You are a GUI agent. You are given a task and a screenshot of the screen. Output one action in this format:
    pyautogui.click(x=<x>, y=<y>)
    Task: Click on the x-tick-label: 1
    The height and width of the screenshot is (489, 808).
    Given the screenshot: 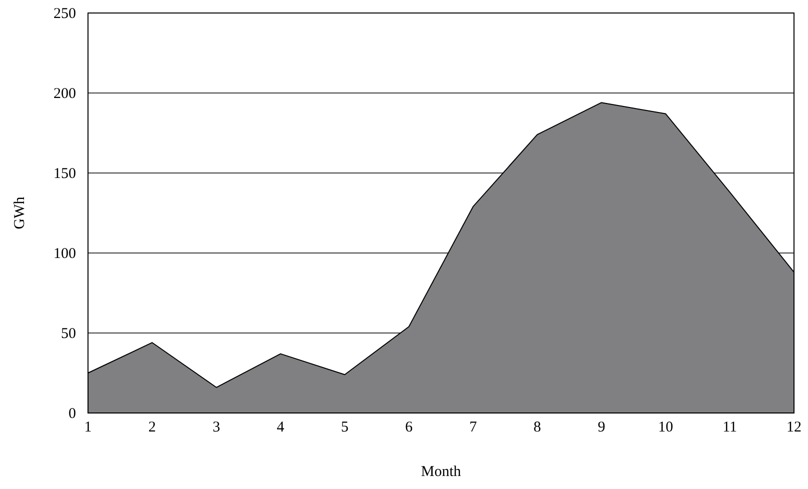 What is the action you would take?
    pyautogui.click(x=88, y=428)
    